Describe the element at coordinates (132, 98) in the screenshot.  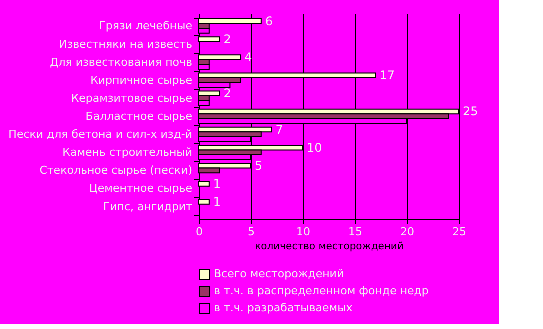
I see `y-tick-label: Керамзитовое сырье` at that location.